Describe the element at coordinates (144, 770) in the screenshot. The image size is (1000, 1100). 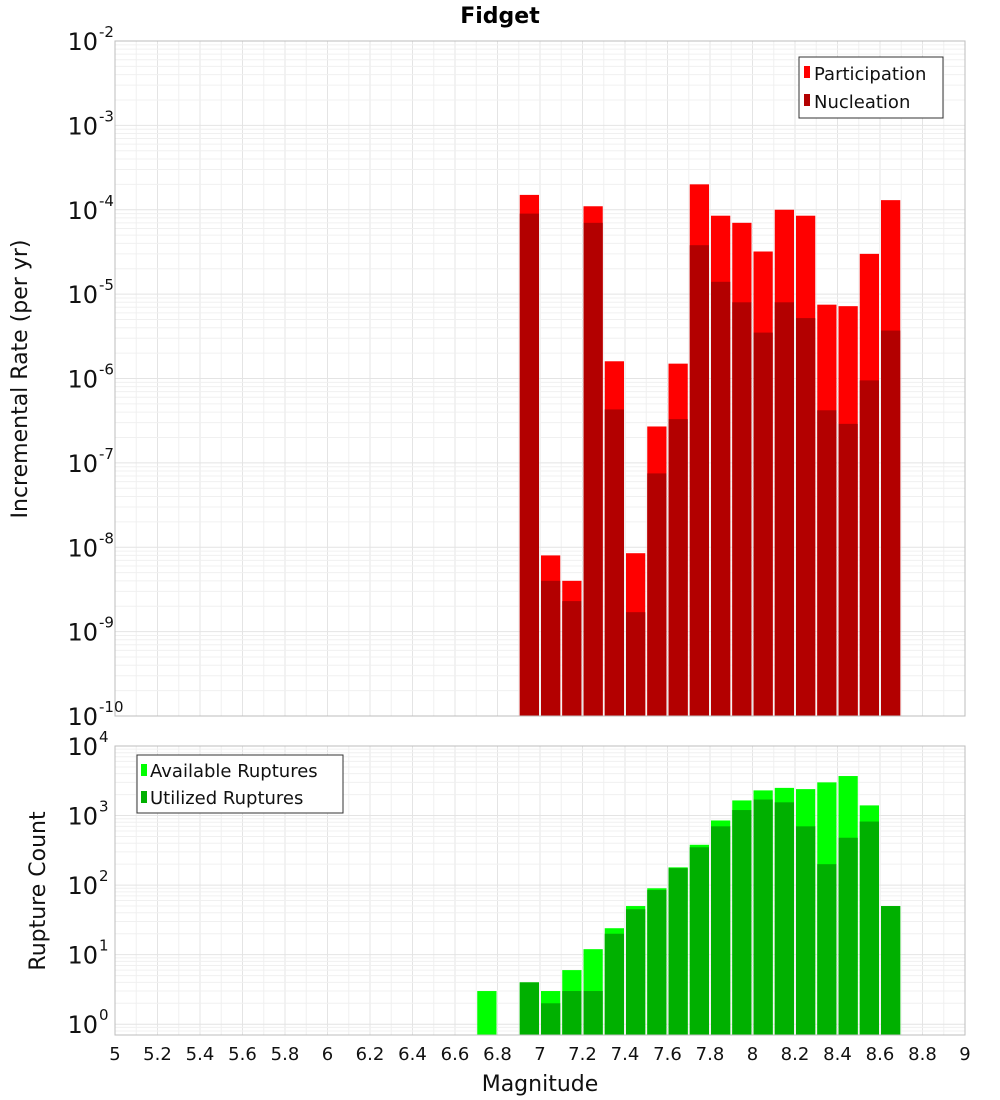
I see `available-legend-swatch` at that location.